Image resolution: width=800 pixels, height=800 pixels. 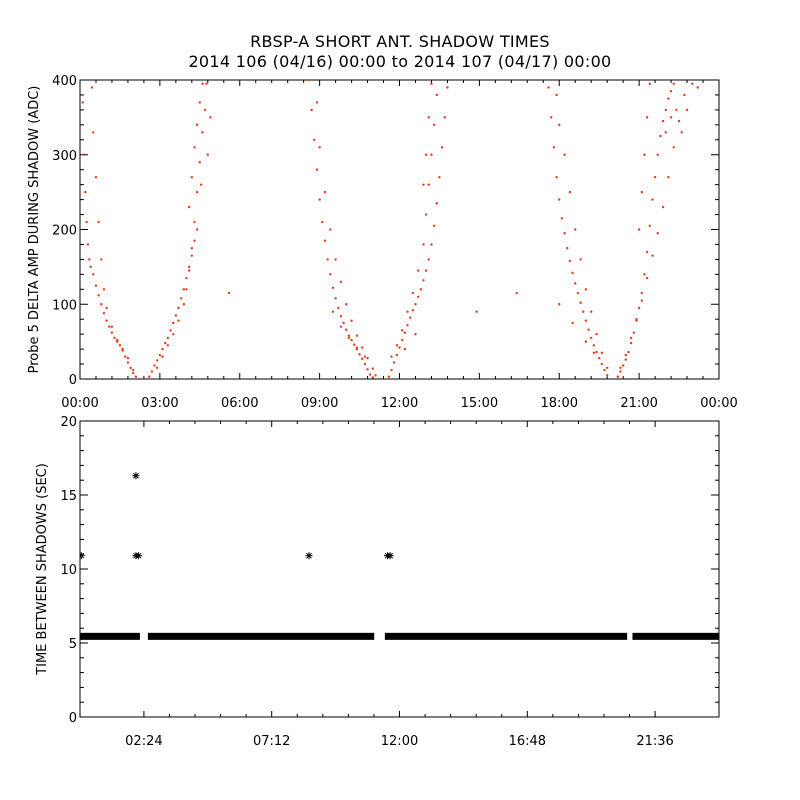 What do you see at coordinates (506, 636) in the screenshot?
I see `data-band` at bounding box center [506, 636].